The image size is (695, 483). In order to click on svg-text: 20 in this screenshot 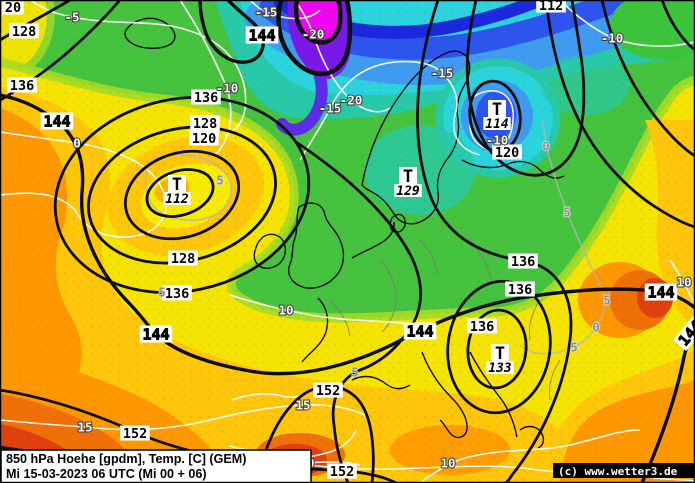, I will do `click(13, 8)`.